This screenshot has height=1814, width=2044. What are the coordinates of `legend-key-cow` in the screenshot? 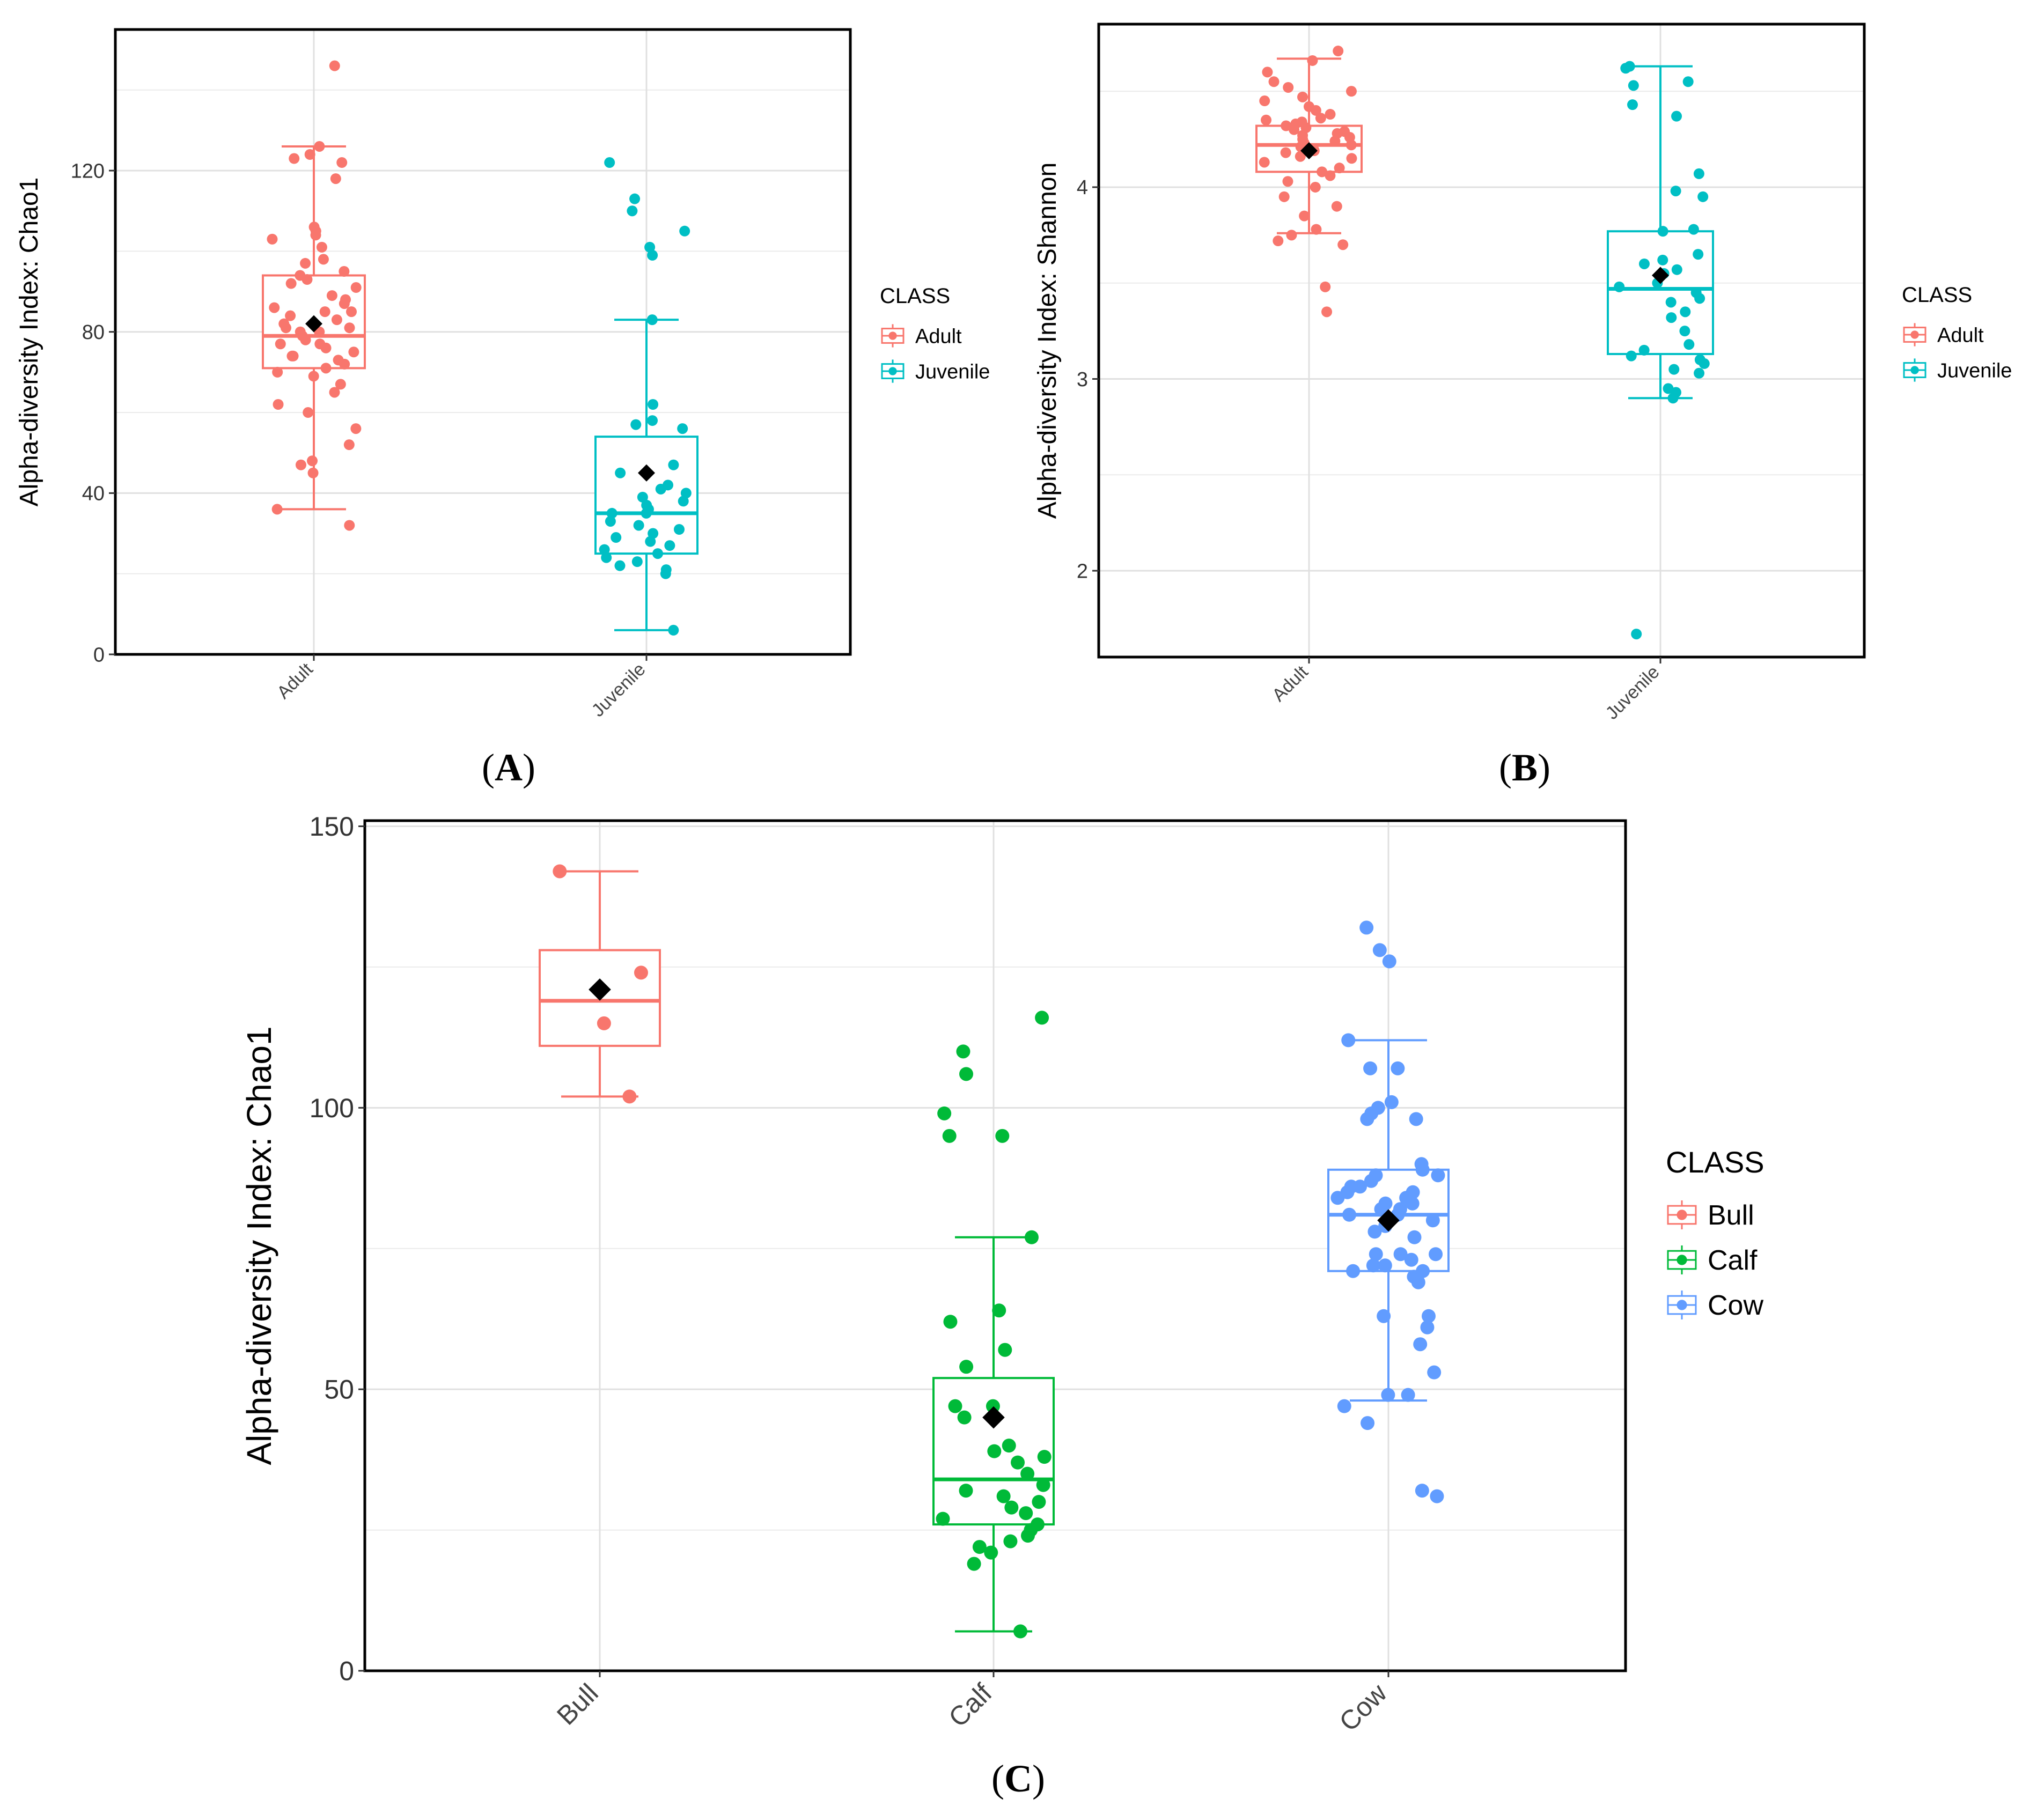 It's located at (1682, 1305).